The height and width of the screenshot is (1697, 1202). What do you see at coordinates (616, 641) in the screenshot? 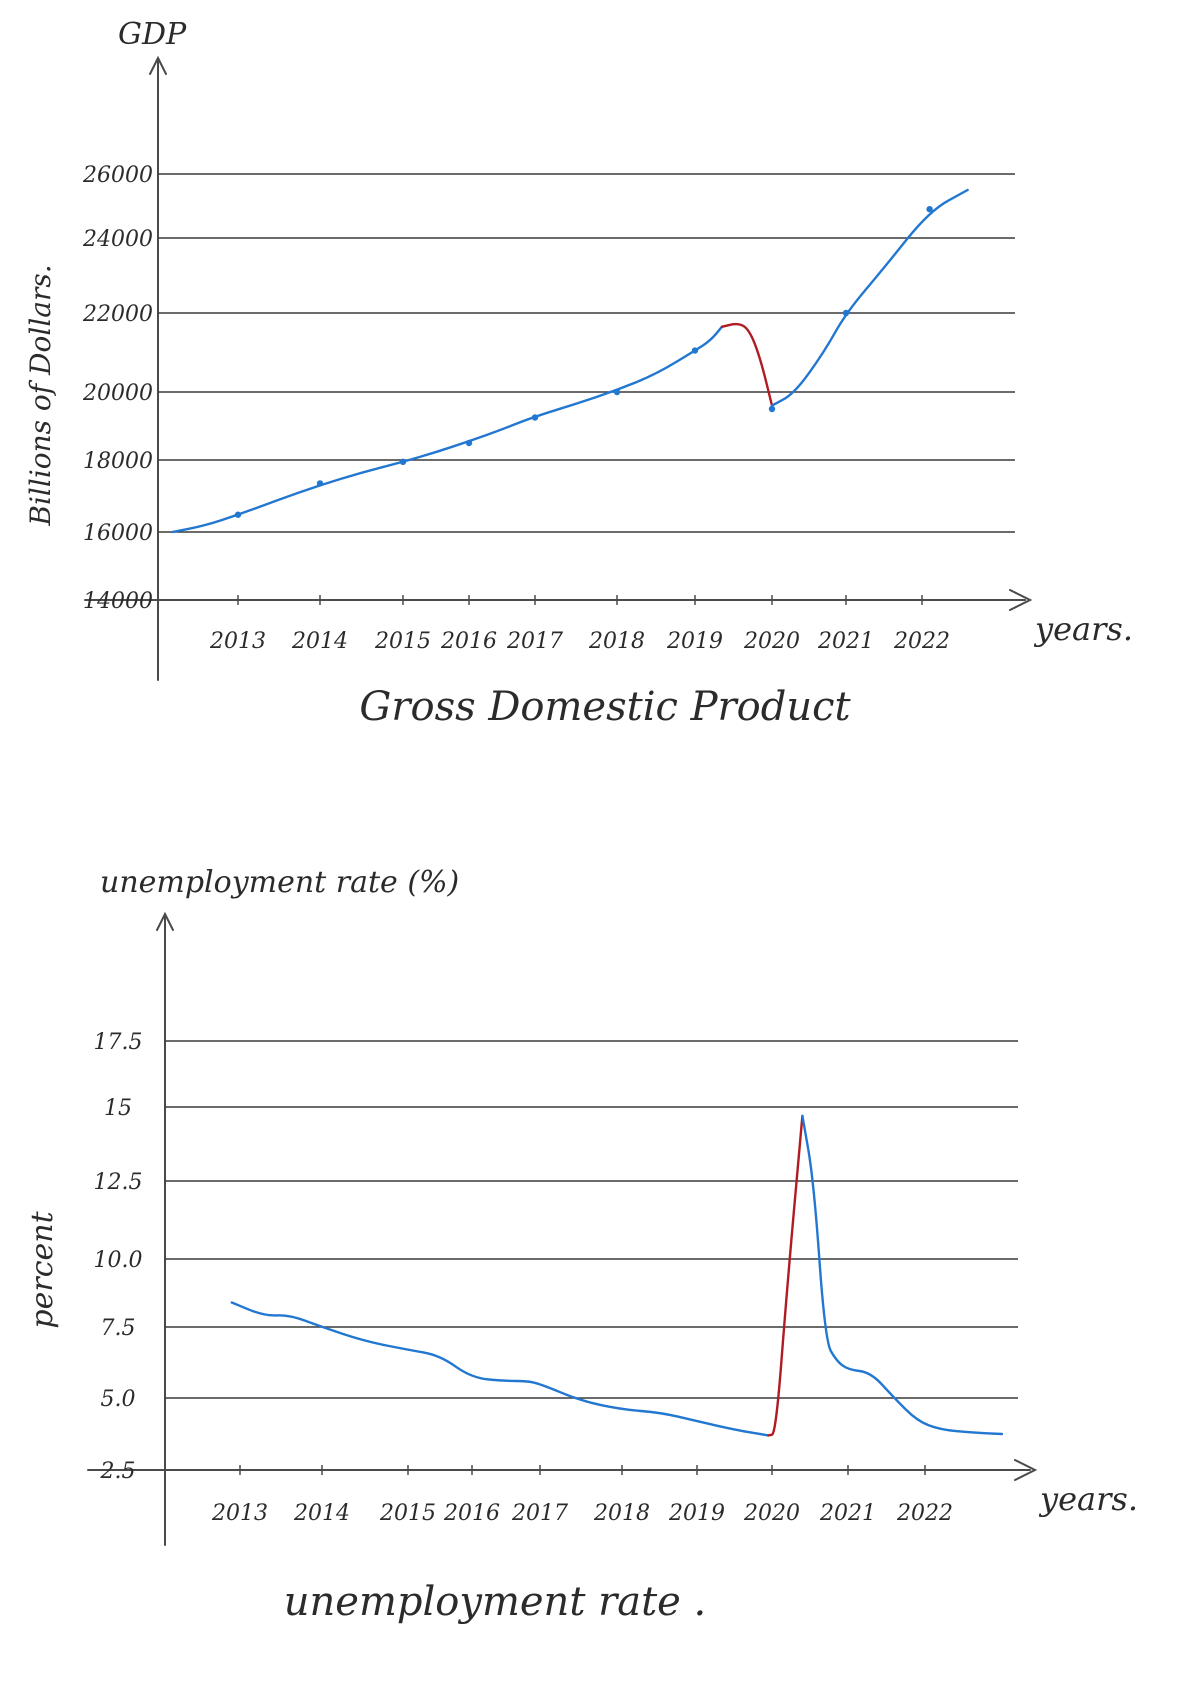
I see `gdp-x-tick-label: 2018` at bounding box center [616, 641].